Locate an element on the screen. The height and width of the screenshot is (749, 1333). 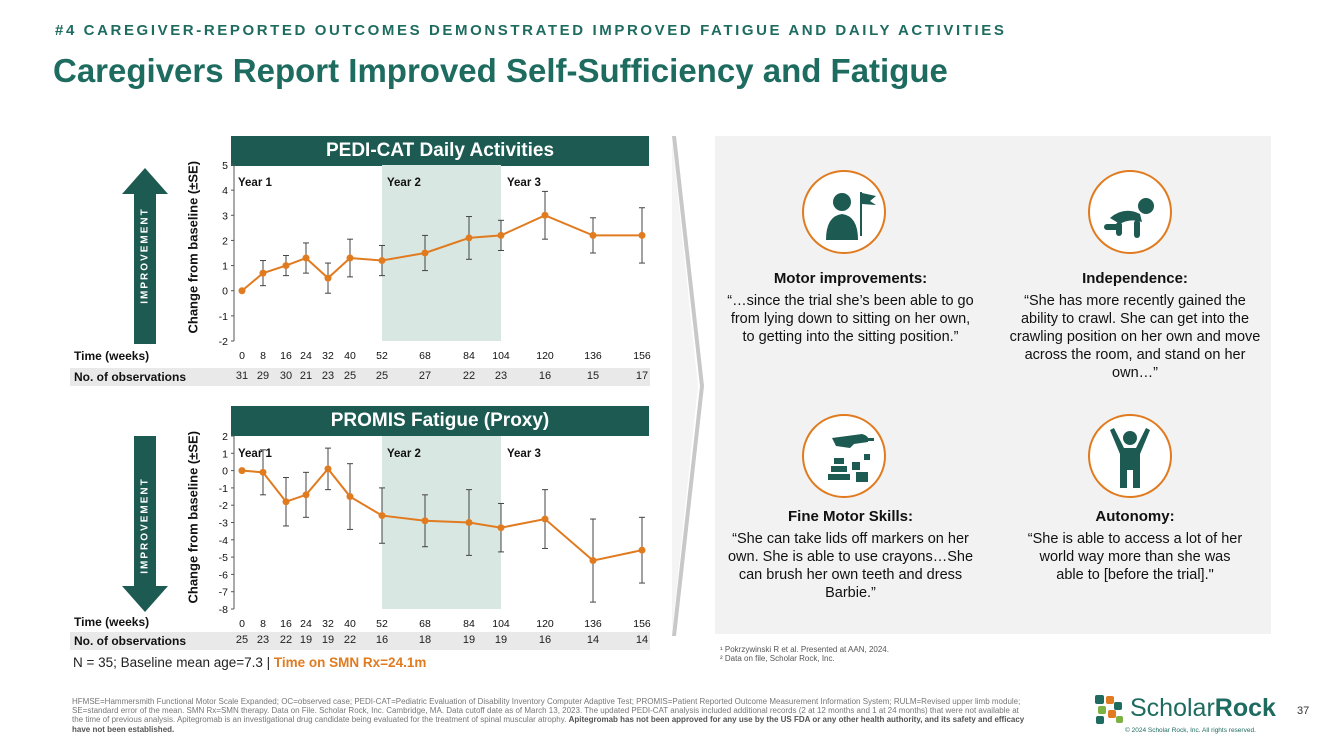
autonomy-icon is located at coordinates (1130, 456).